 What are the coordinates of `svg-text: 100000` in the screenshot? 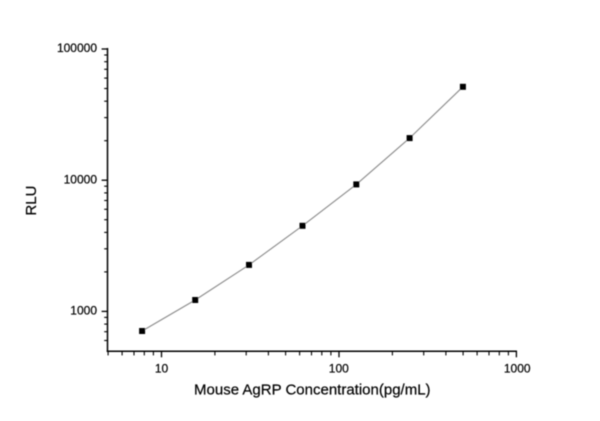 It's located at (77, 48).